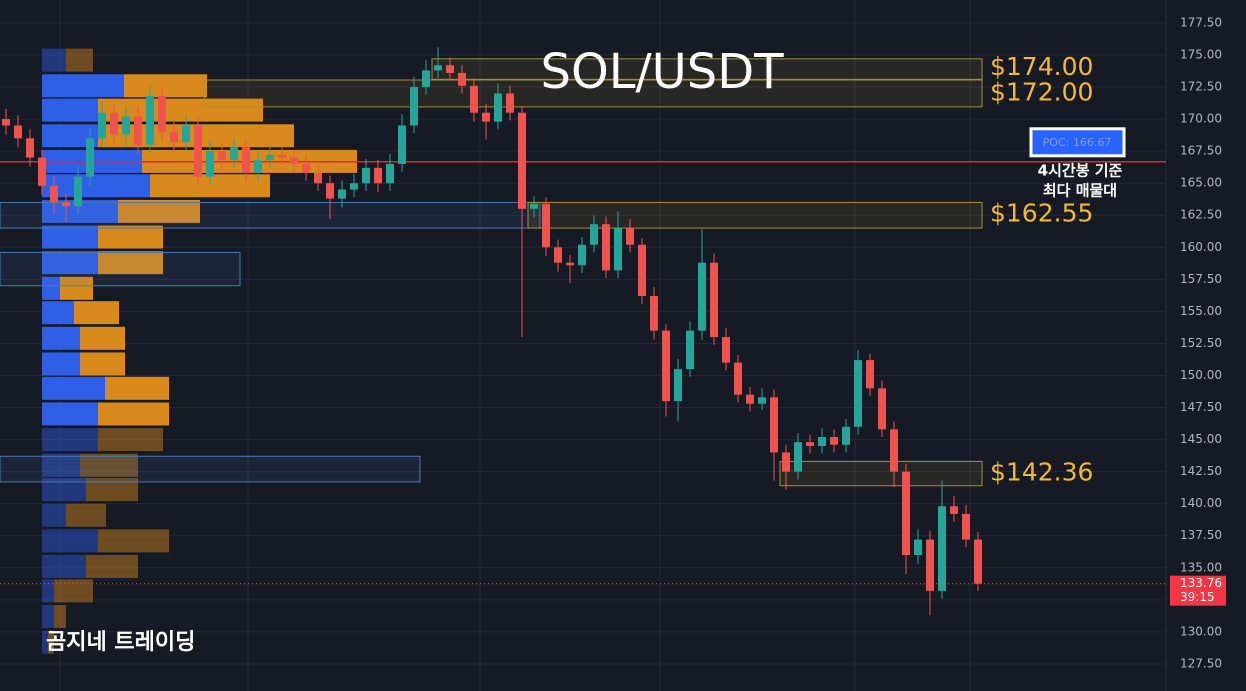 This screenshot has width=1246, height=691. I want to click on y-tick-label: 162.50, so click(1201, 215).